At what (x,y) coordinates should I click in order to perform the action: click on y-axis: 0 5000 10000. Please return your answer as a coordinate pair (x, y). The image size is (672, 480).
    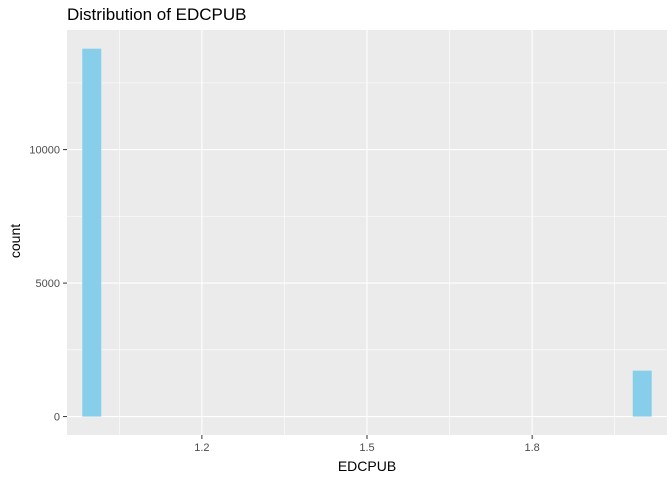
    Looking at the image, I should click on (48, 284).